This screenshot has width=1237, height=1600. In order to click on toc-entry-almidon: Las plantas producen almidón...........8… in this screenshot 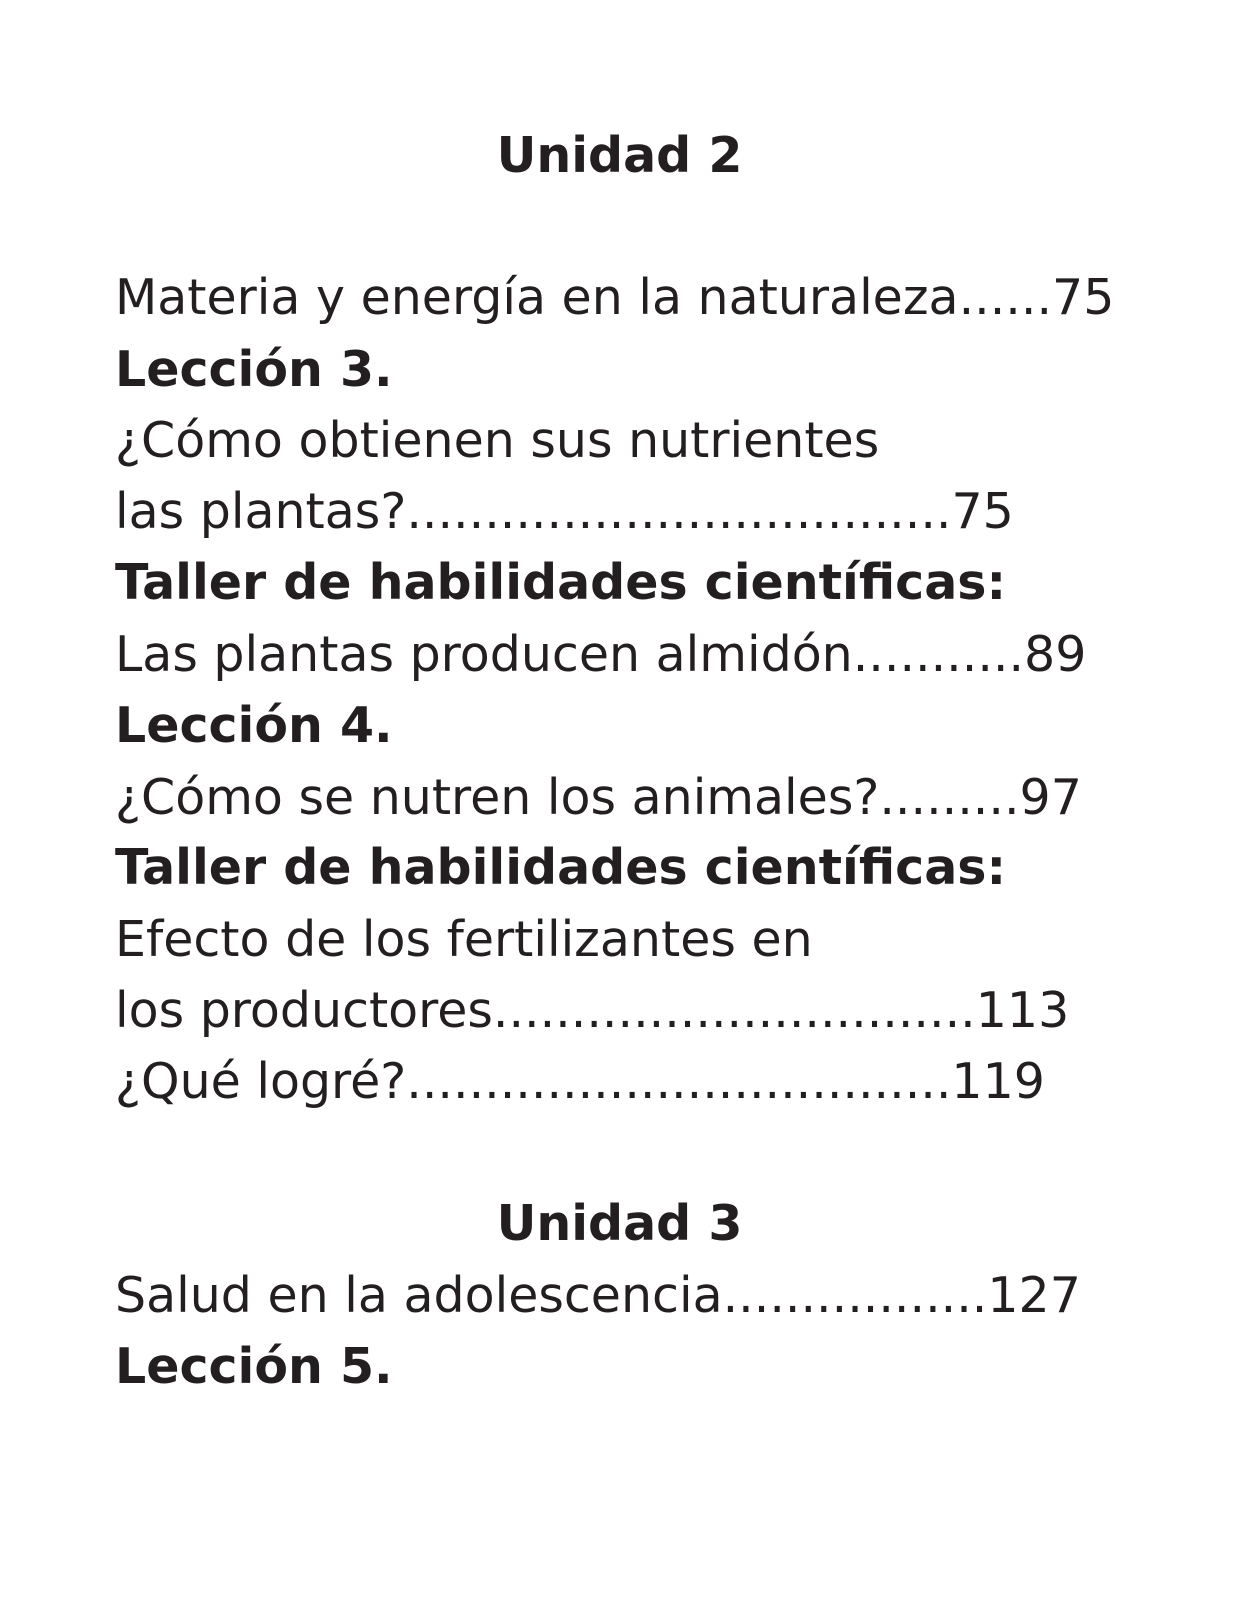, I will do `click(601, 654)`.